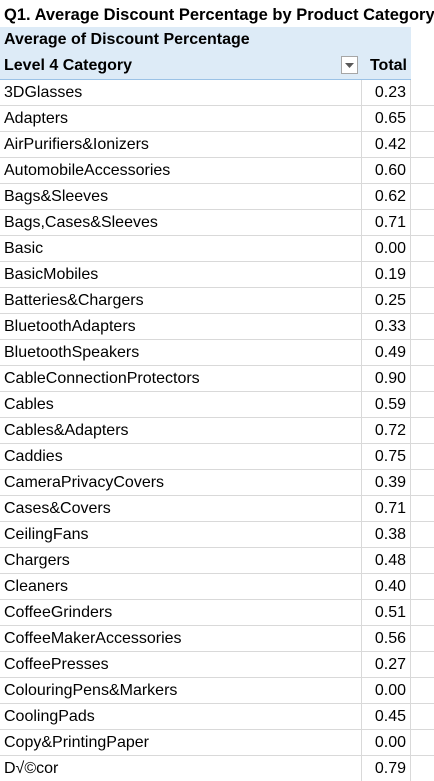 The image size is (434, 781). I want to click on total-cell: 0.62, so click(386, 197).